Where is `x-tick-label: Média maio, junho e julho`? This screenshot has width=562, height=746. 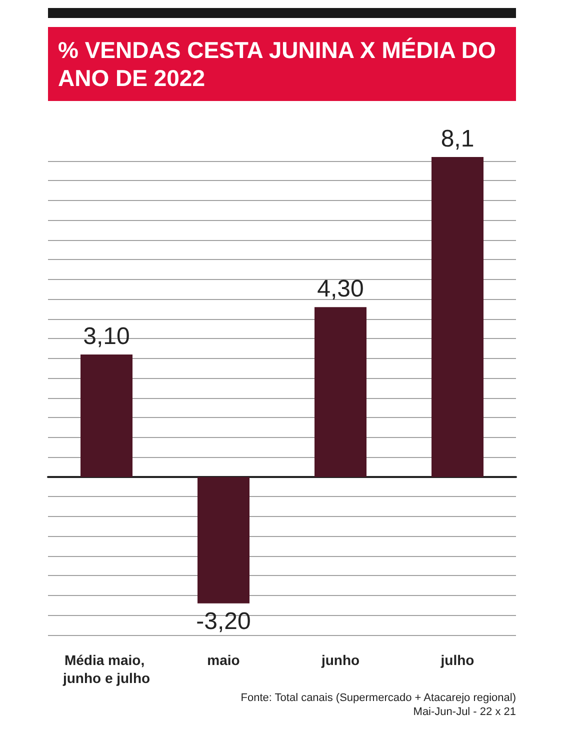
x-tick-label: Média maio, junho e julho is located at coordinates (106, 669).